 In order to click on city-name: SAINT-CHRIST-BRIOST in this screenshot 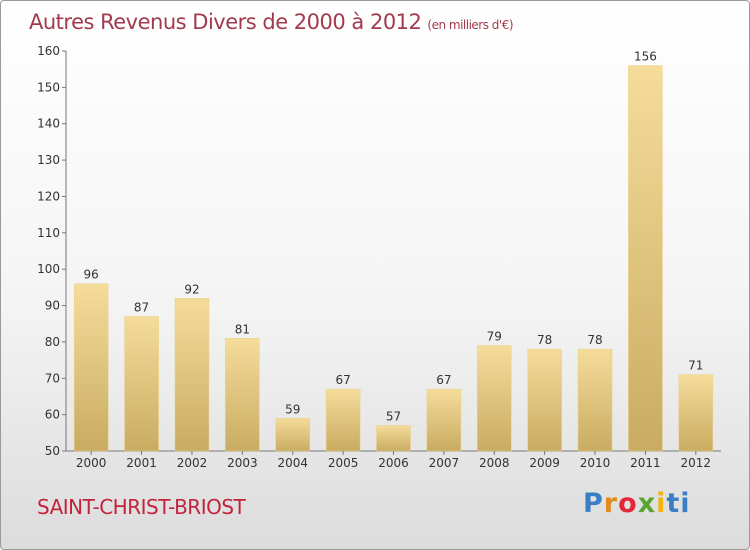, I will do `click(141, 507)`.